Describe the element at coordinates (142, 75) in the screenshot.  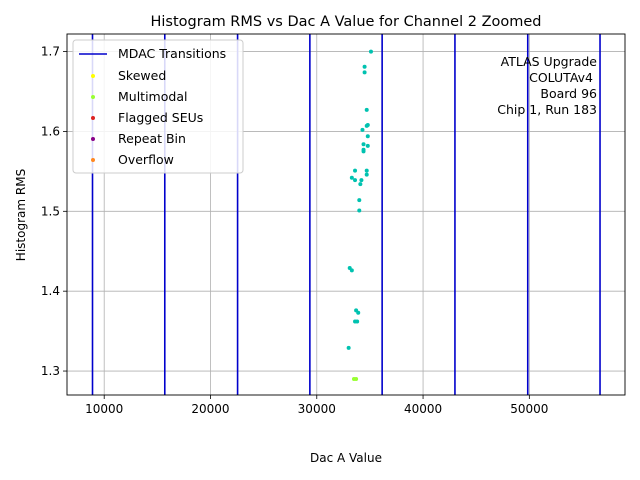
I see `legend-label-skewed: Skewed` at that location.